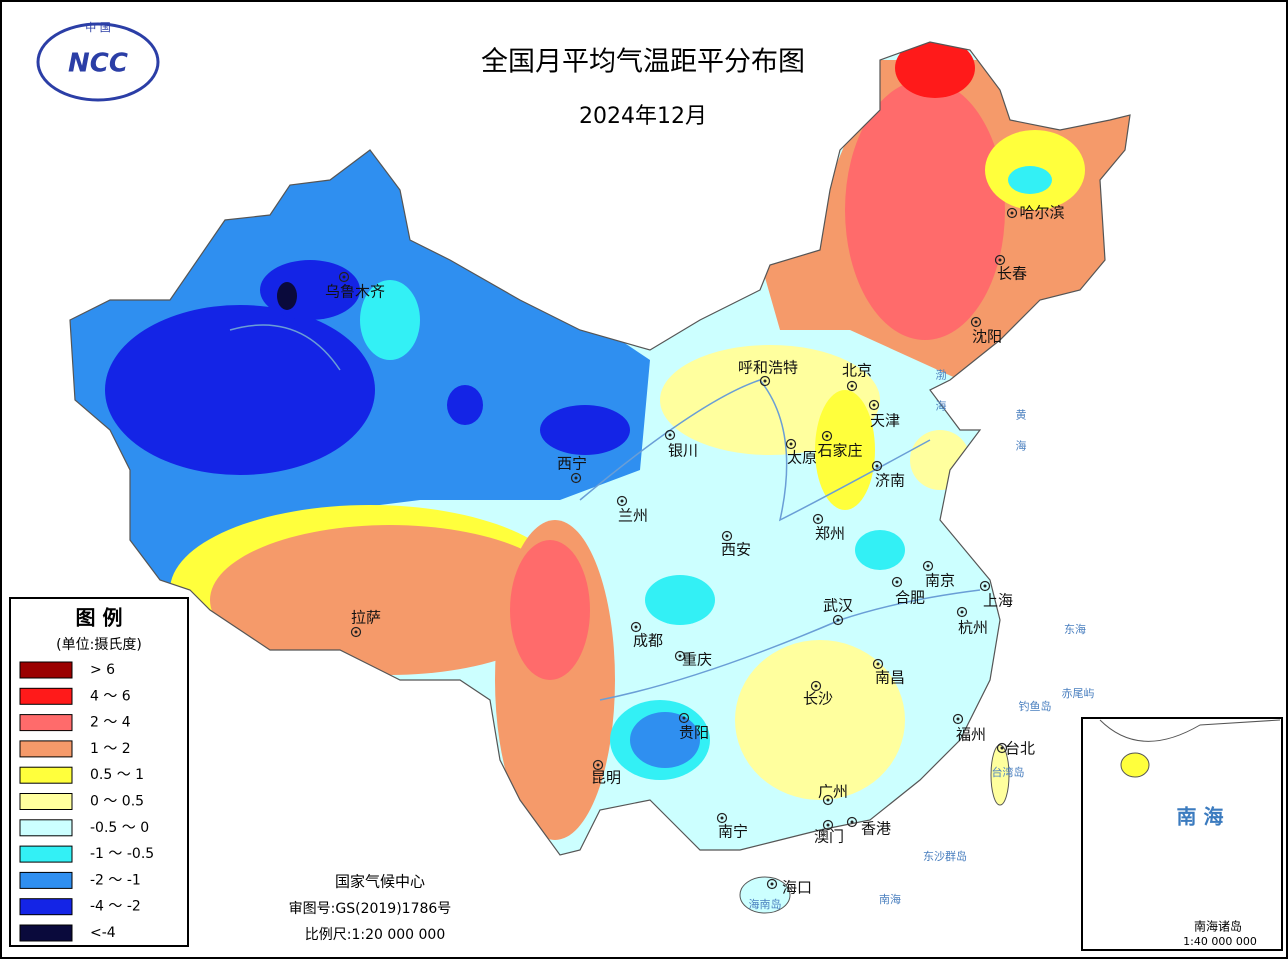 The width and height of the screenshot is (1288, 963). Describe the element at coordinates (885, 421) in the screenshot. I see `city-label: 天津` at that location.